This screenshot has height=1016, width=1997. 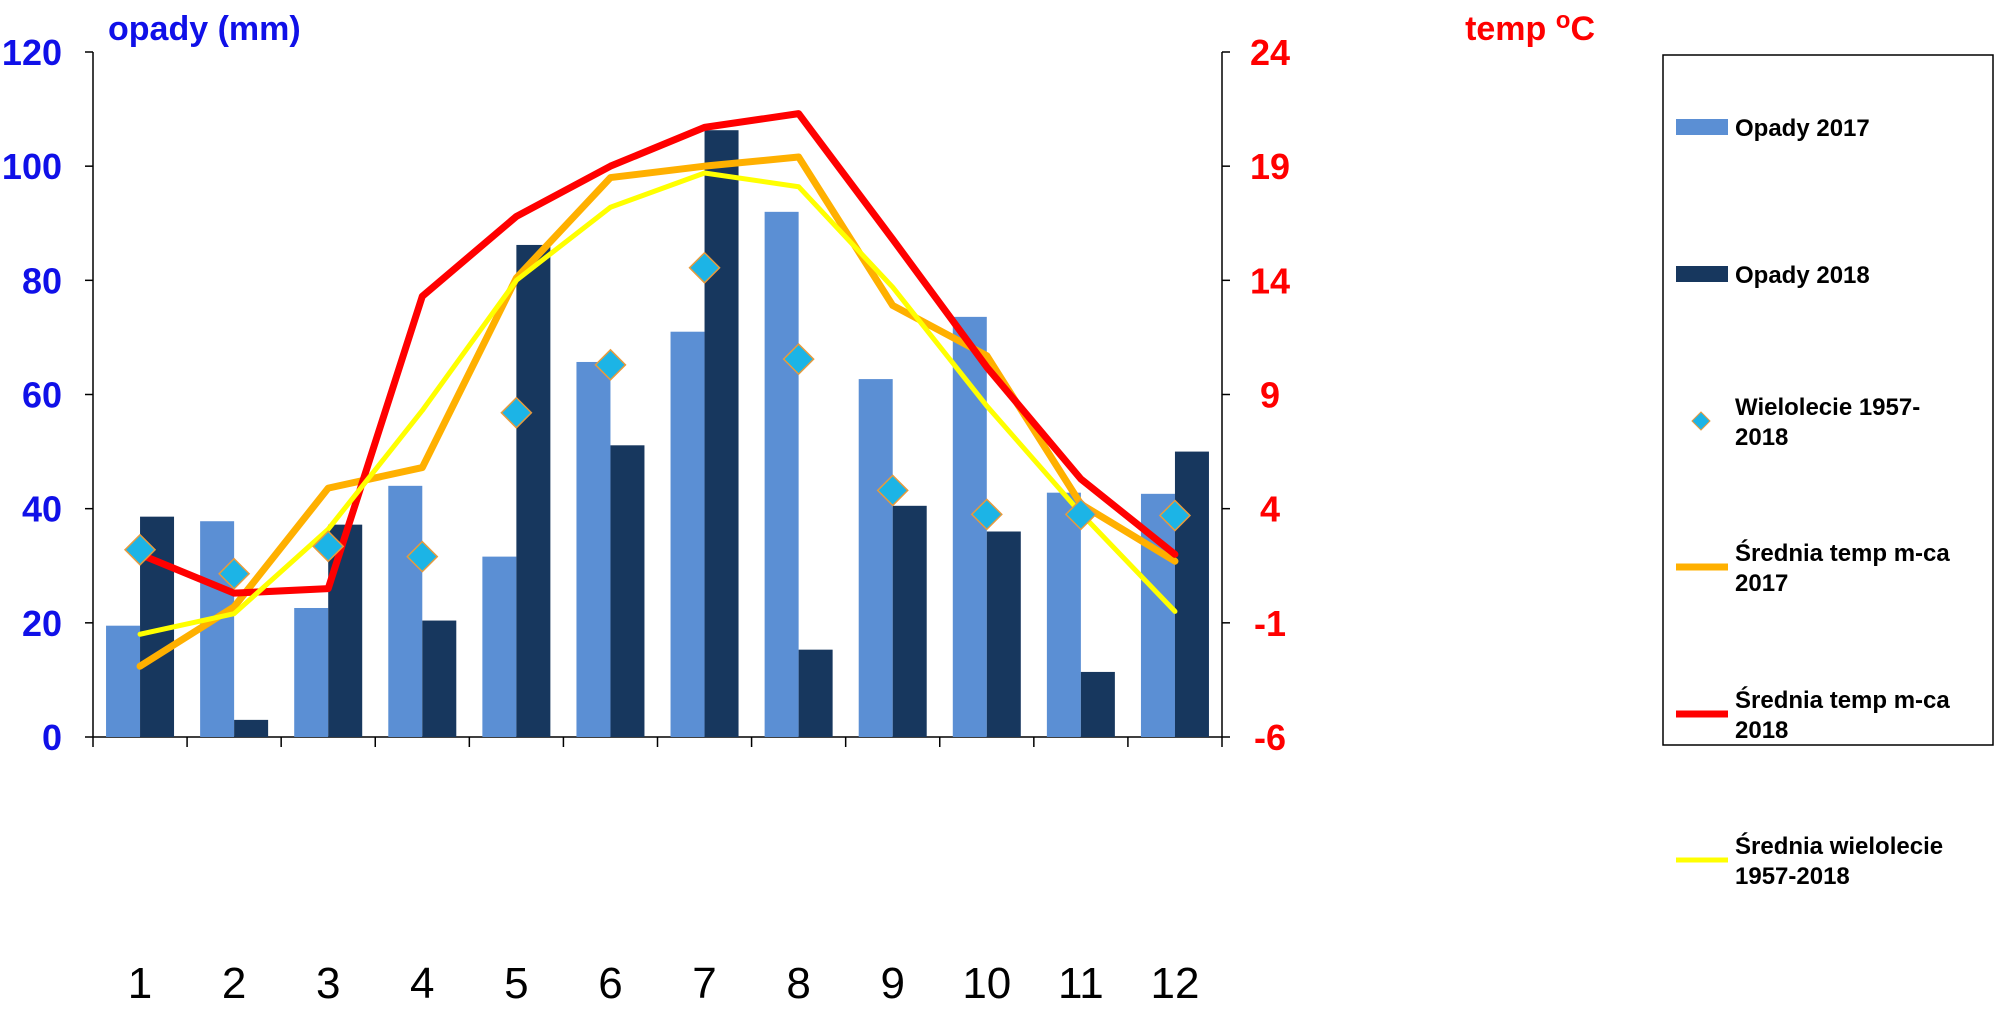 I want to click on legend-label: 2017, so click(x=1761, y=583).